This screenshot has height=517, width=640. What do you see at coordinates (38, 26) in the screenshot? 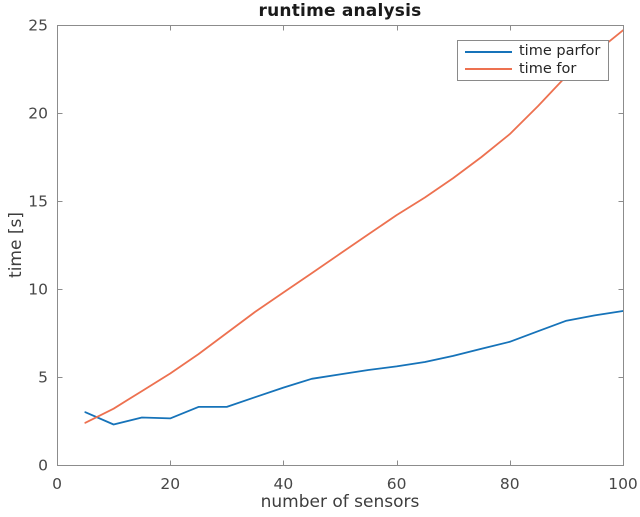
I see `y-tick-label: 25` at bounding box center [38, 26].